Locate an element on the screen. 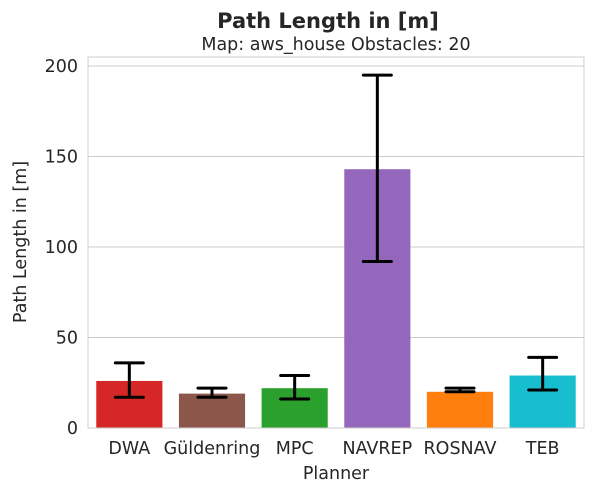 The image size is (593, 492). x-tick-label: DWA is located at coordinates (129, 449).